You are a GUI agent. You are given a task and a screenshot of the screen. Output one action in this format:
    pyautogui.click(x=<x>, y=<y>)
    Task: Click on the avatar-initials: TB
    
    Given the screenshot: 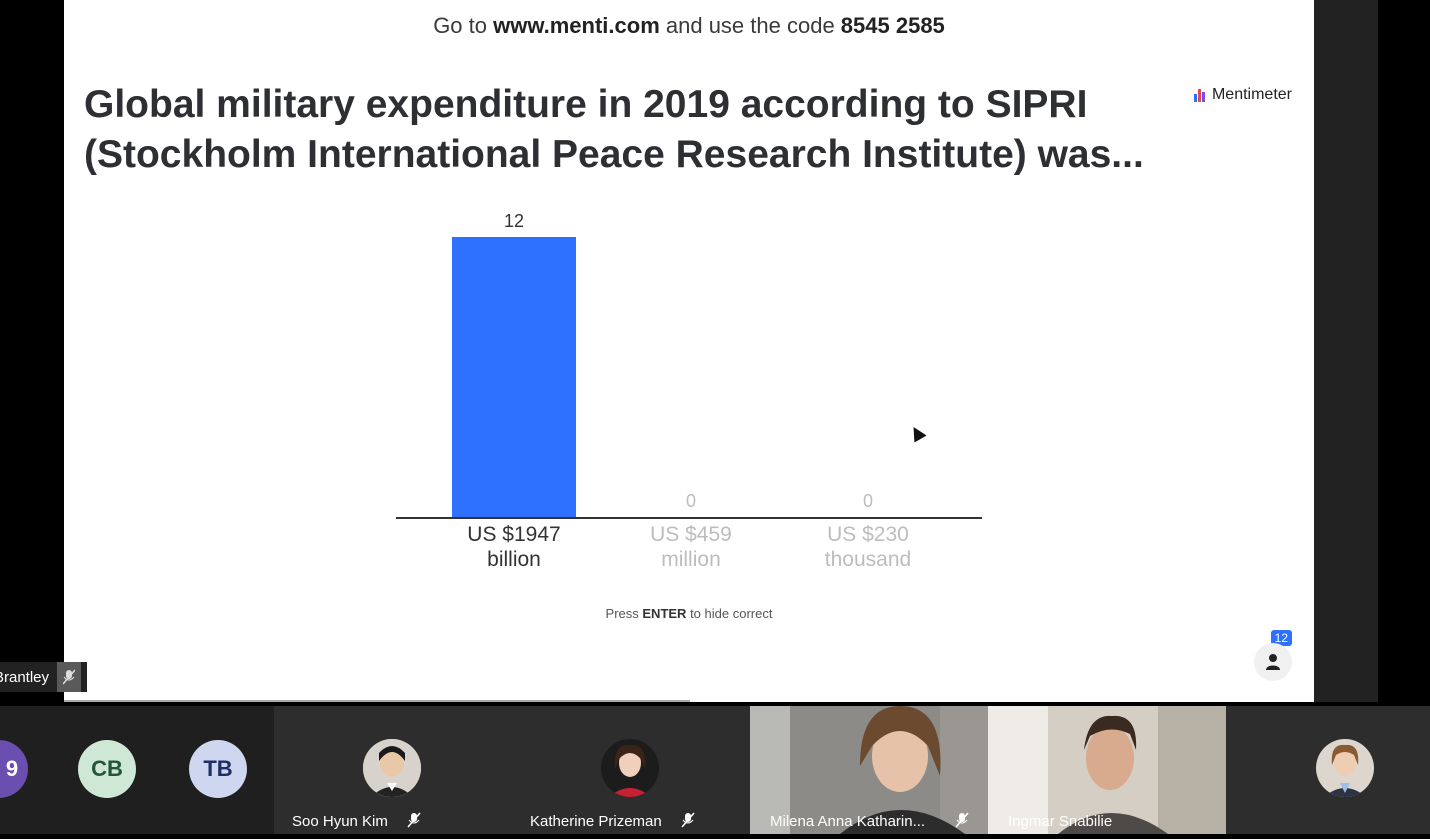 What is the action you would take?
    pyautogui.click(x=218, y=768)
    